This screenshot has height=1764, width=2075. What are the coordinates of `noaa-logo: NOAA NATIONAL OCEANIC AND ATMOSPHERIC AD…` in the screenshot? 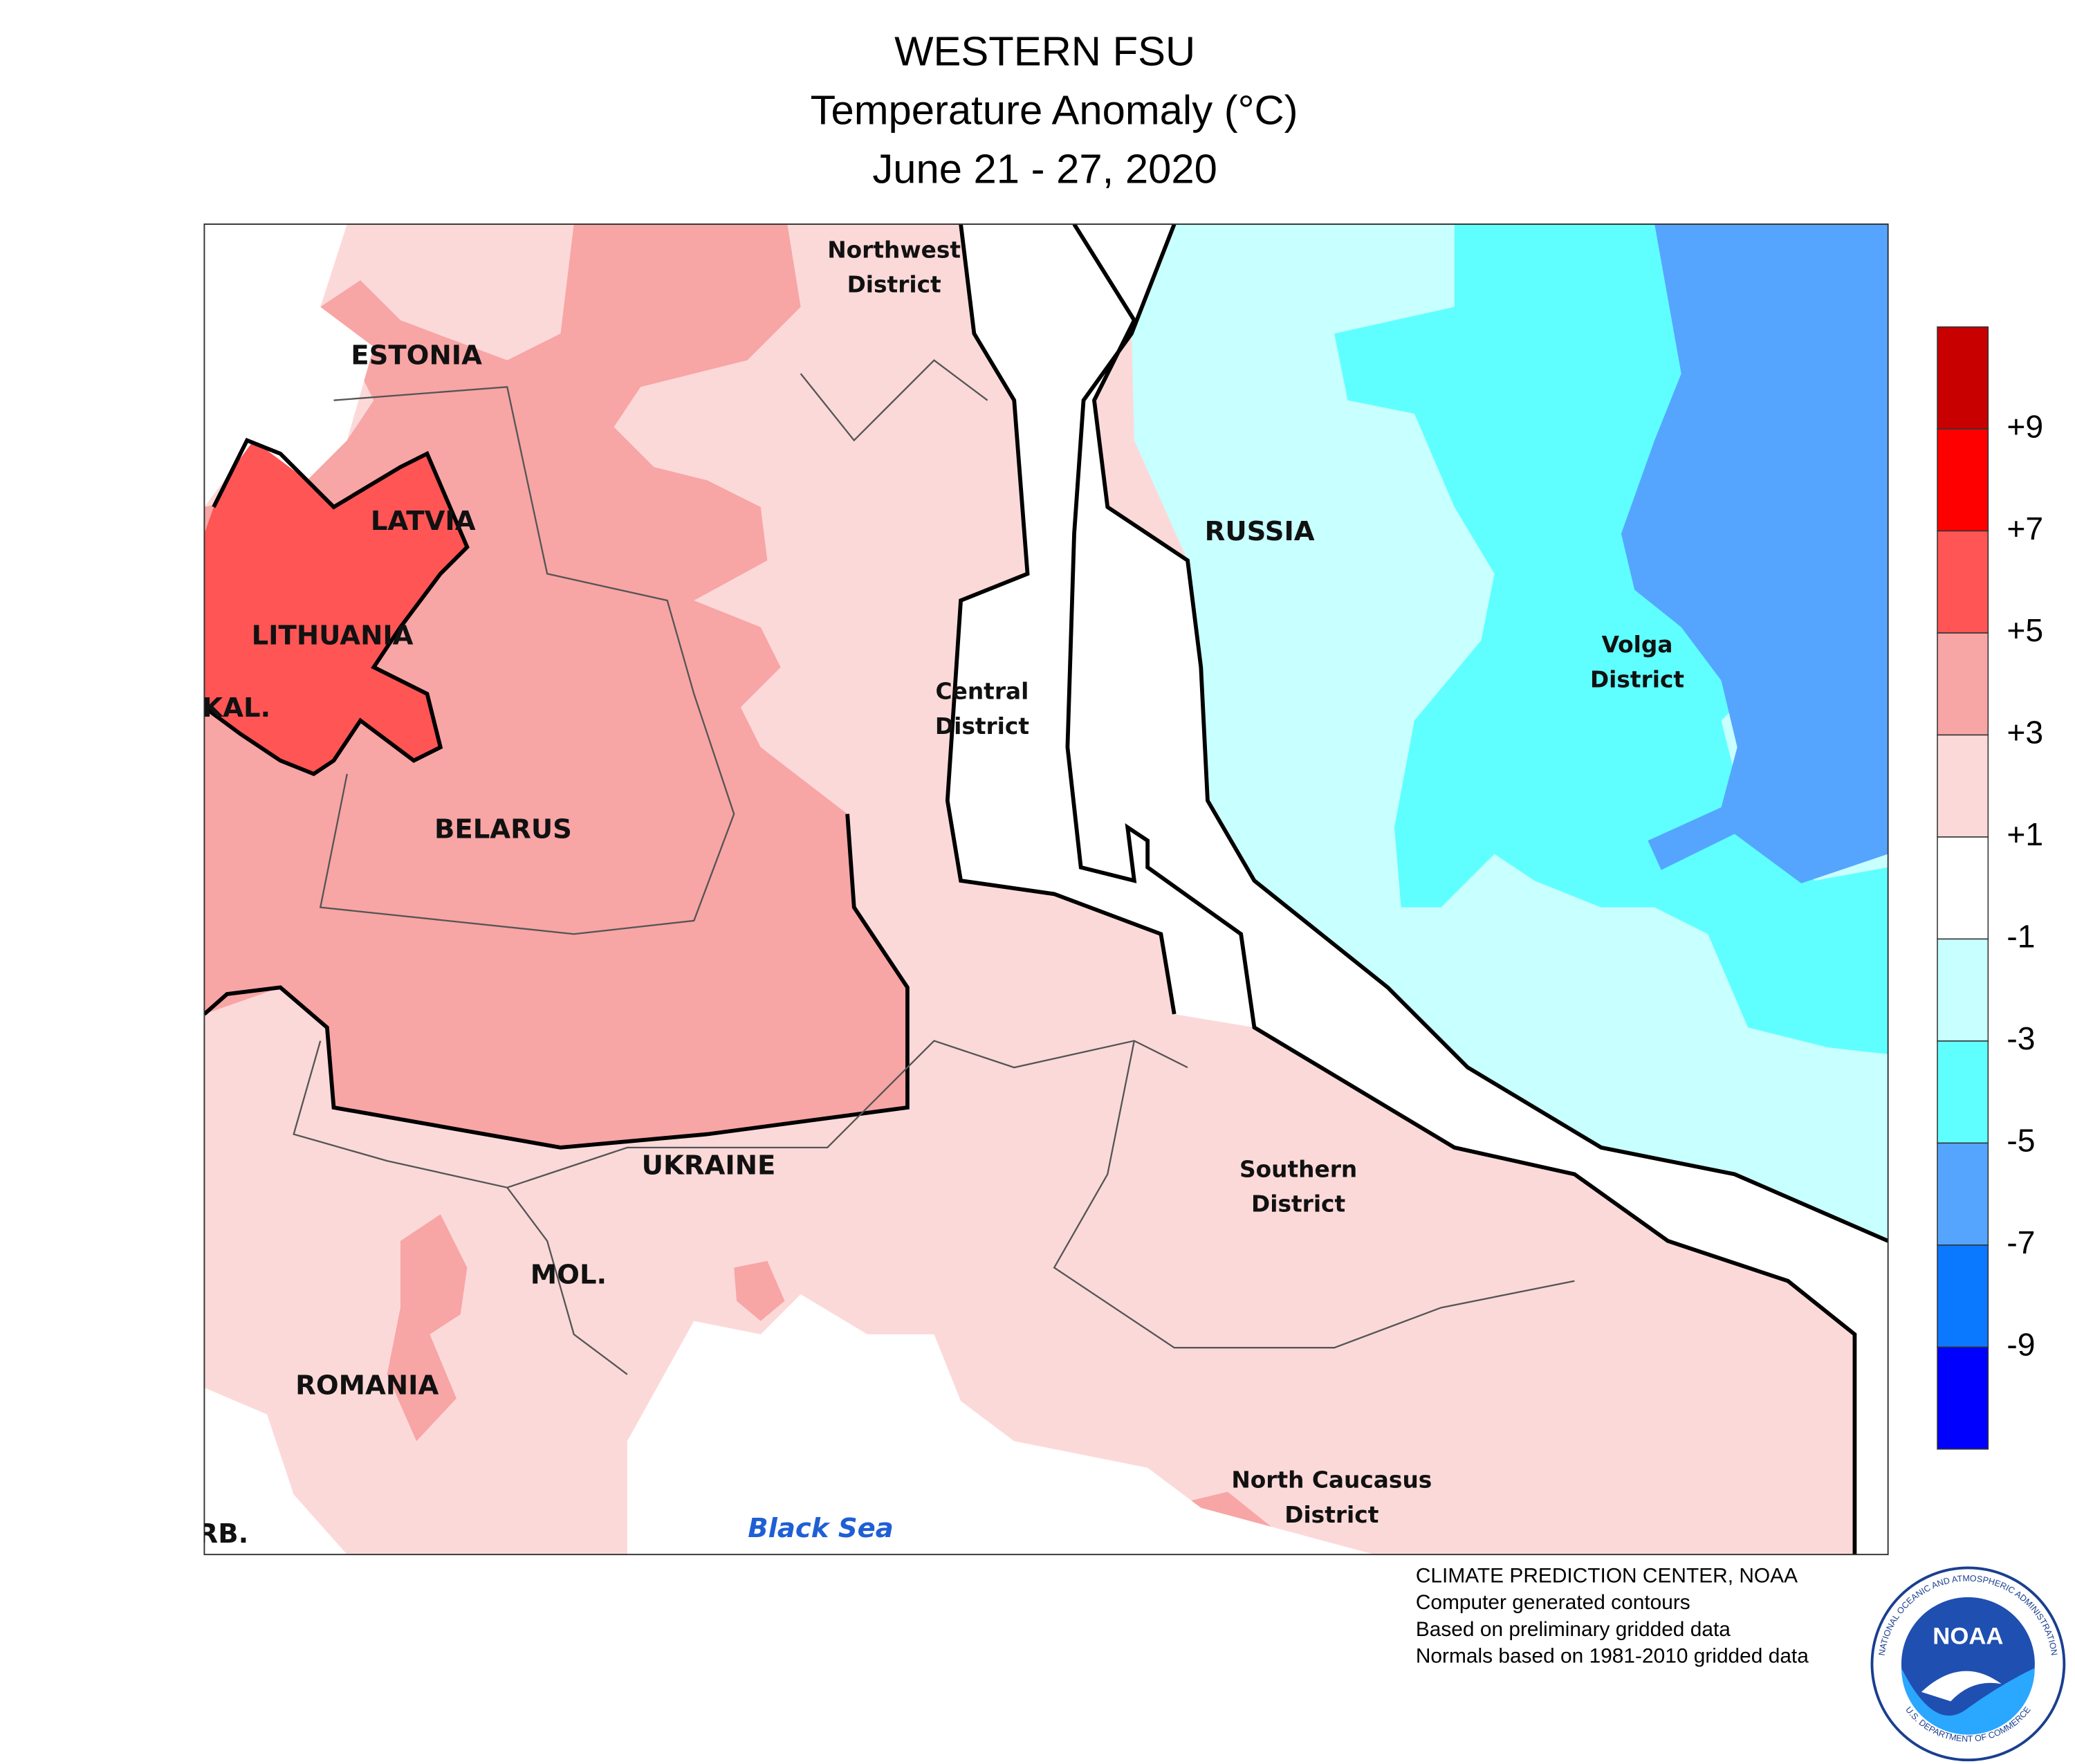 It's located at (1968, 1664).